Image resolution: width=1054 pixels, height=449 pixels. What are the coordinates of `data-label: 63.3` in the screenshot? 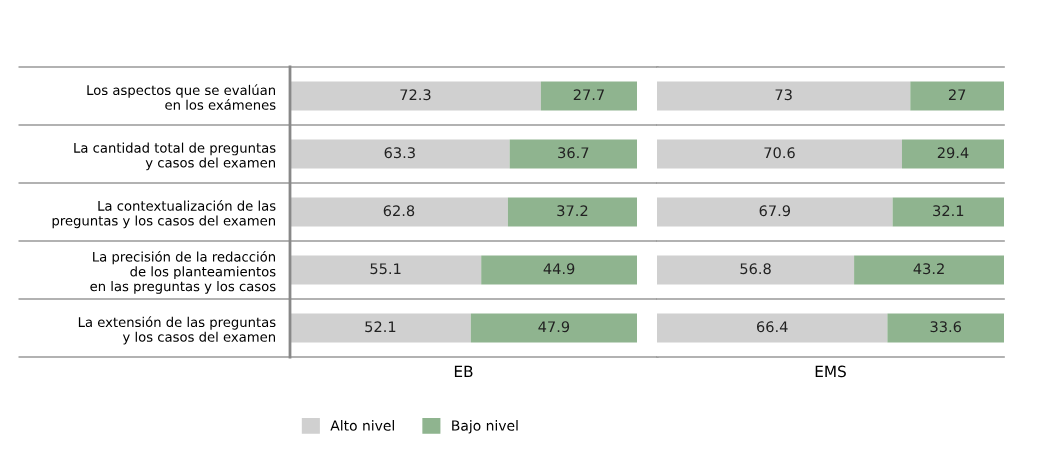 It's located at (399, 153).